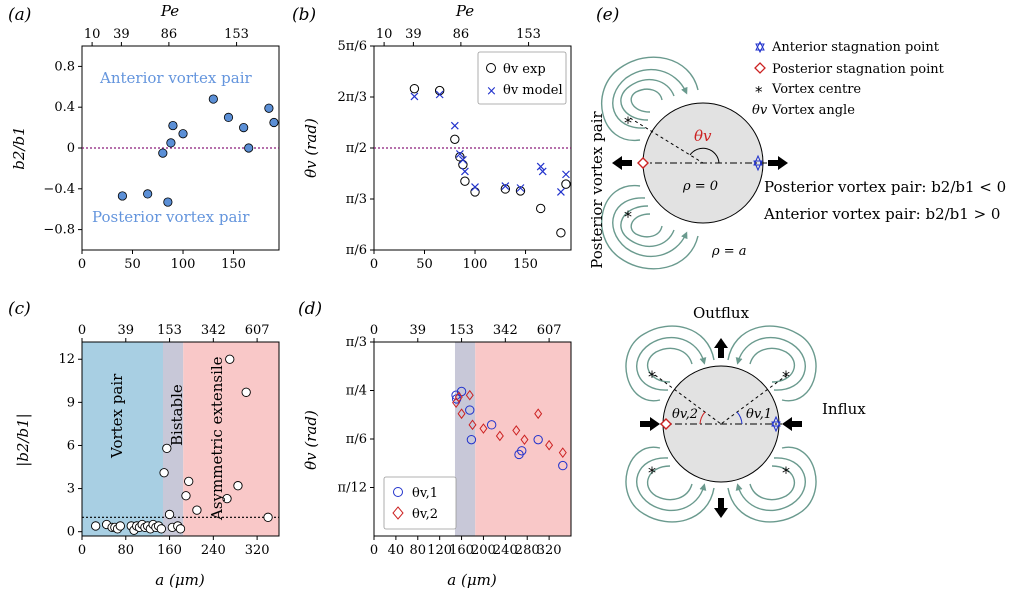 The height and width of the screenshot is (596, 1022). What do you see at coordinates (19, 147) in the screenshot?
I see `panel-a-ylabel: b2/b1` at bounding box center [19, 147].